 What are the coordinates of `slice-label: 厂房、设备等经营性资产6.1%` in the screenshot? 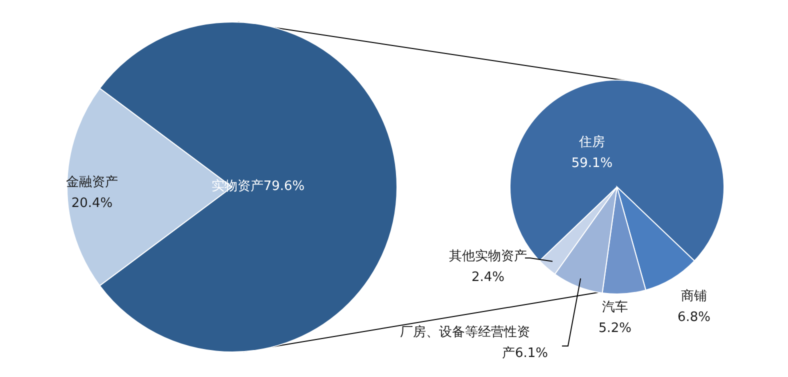 It's located at (474, 342).